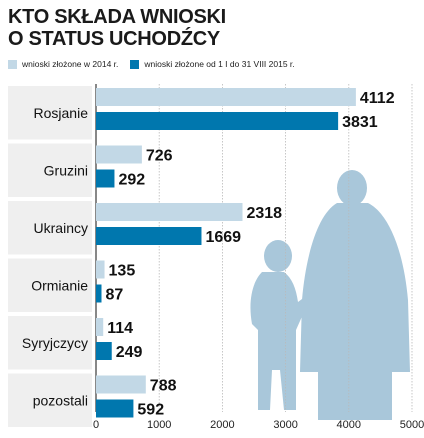 This screenshot has width=424, height=438. I want to click on bar-syryjczycy-2014, so click(100, 327).